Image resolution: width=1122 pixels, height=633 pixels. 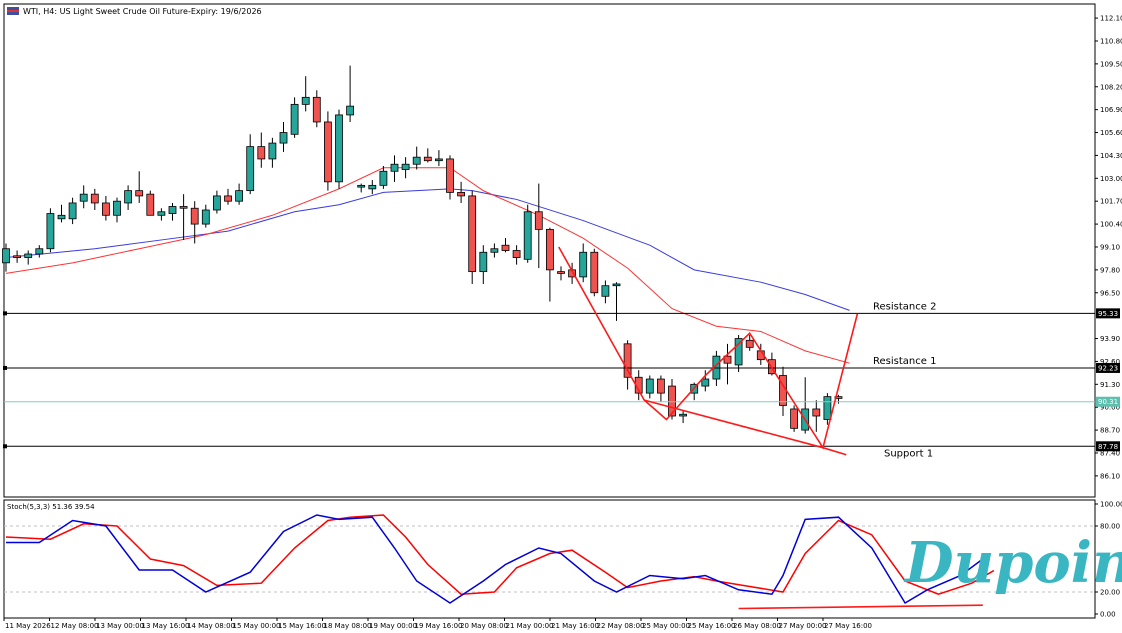 What do you see at coordinates (500, 554) in the screenshot?
I see `stochastic-signal-line` at bounding box center [500, 554].